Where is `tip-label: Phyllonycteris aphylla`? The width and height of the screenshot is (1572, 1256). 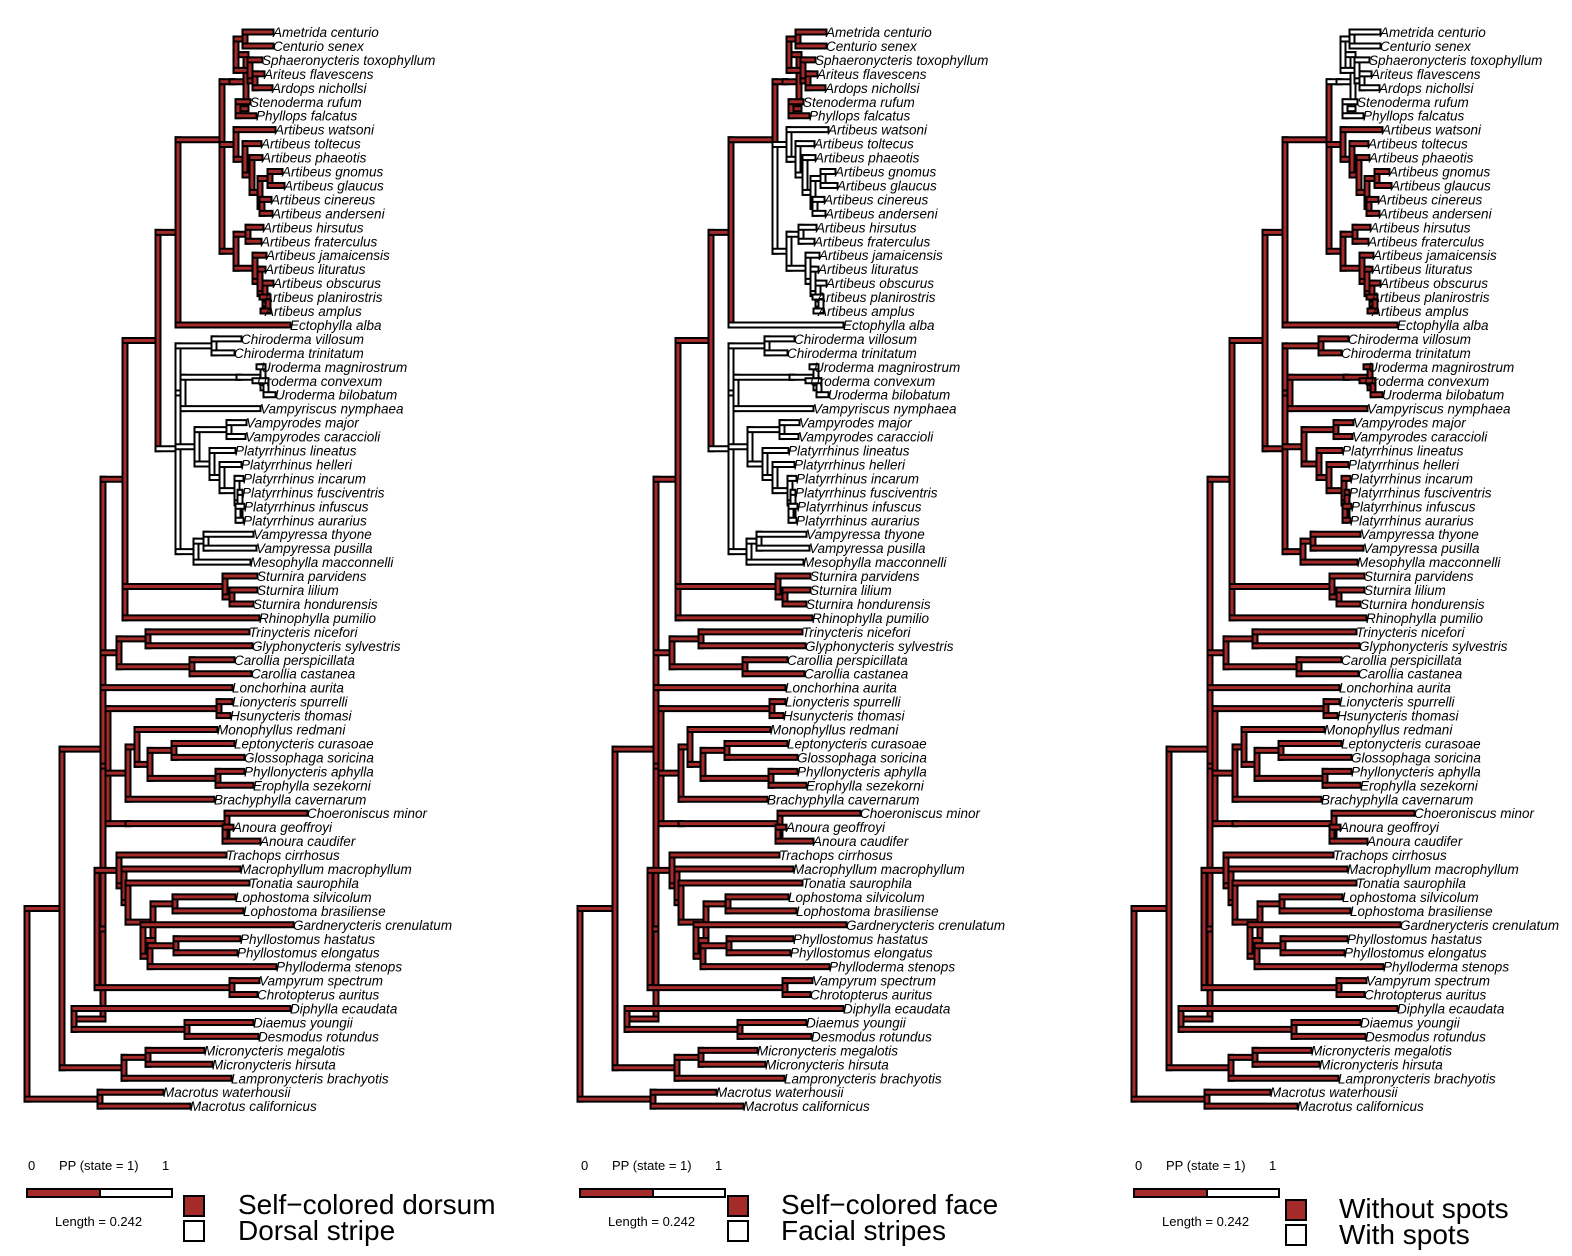 tip-label: Phyllonycteris aphylla is located at coordinates (862, 771).